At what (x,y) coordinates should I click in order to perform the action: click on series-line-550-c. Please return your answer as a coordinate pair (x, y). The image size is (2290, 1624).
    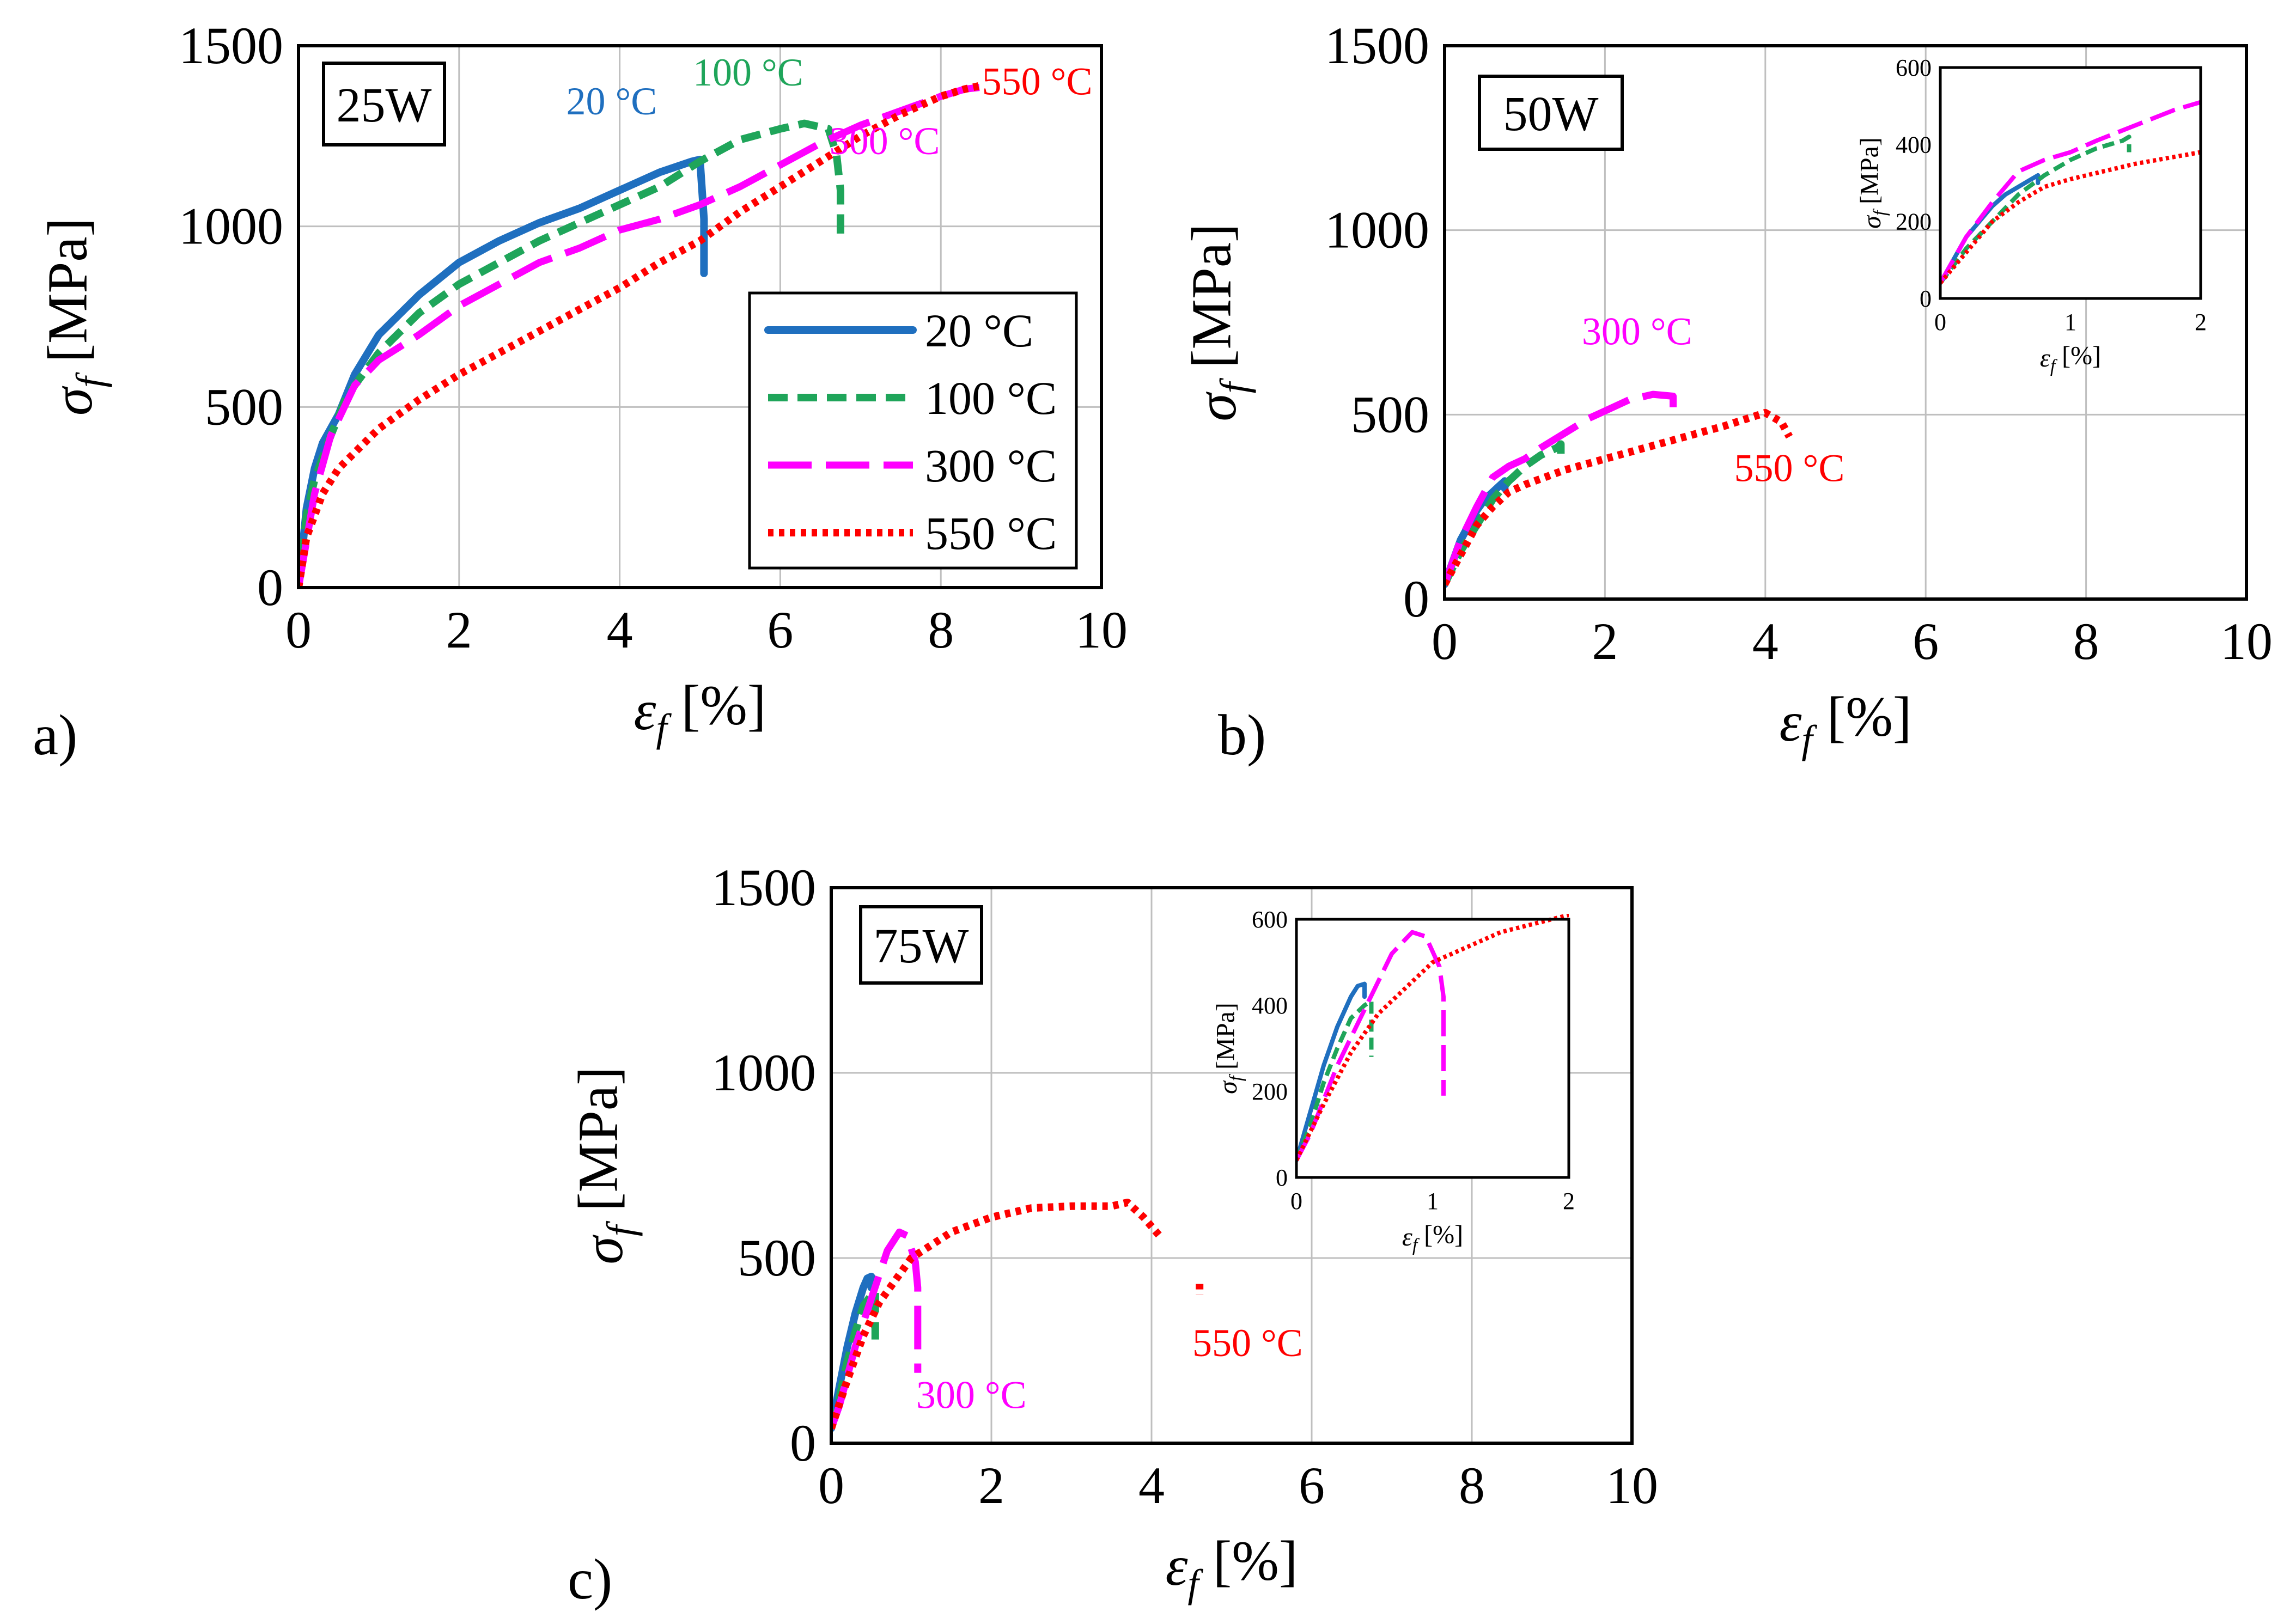
    Looking at the image, I should click on (641, 335).